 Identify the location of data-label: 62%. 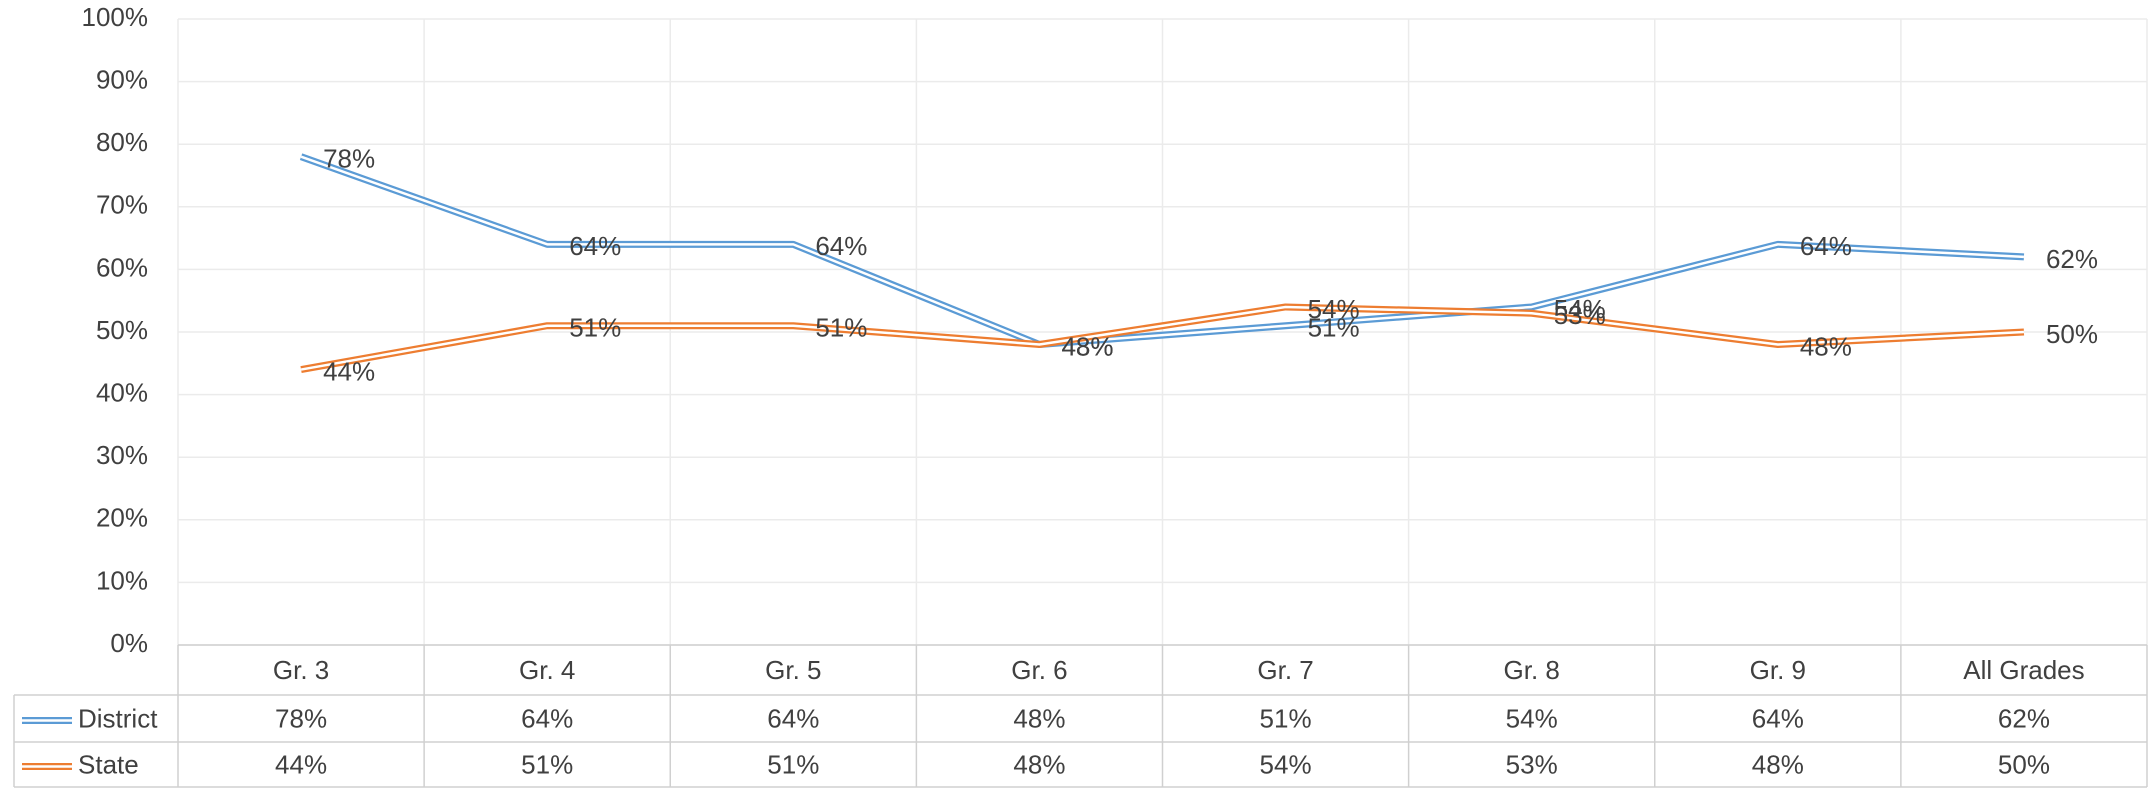
(2072, 259).